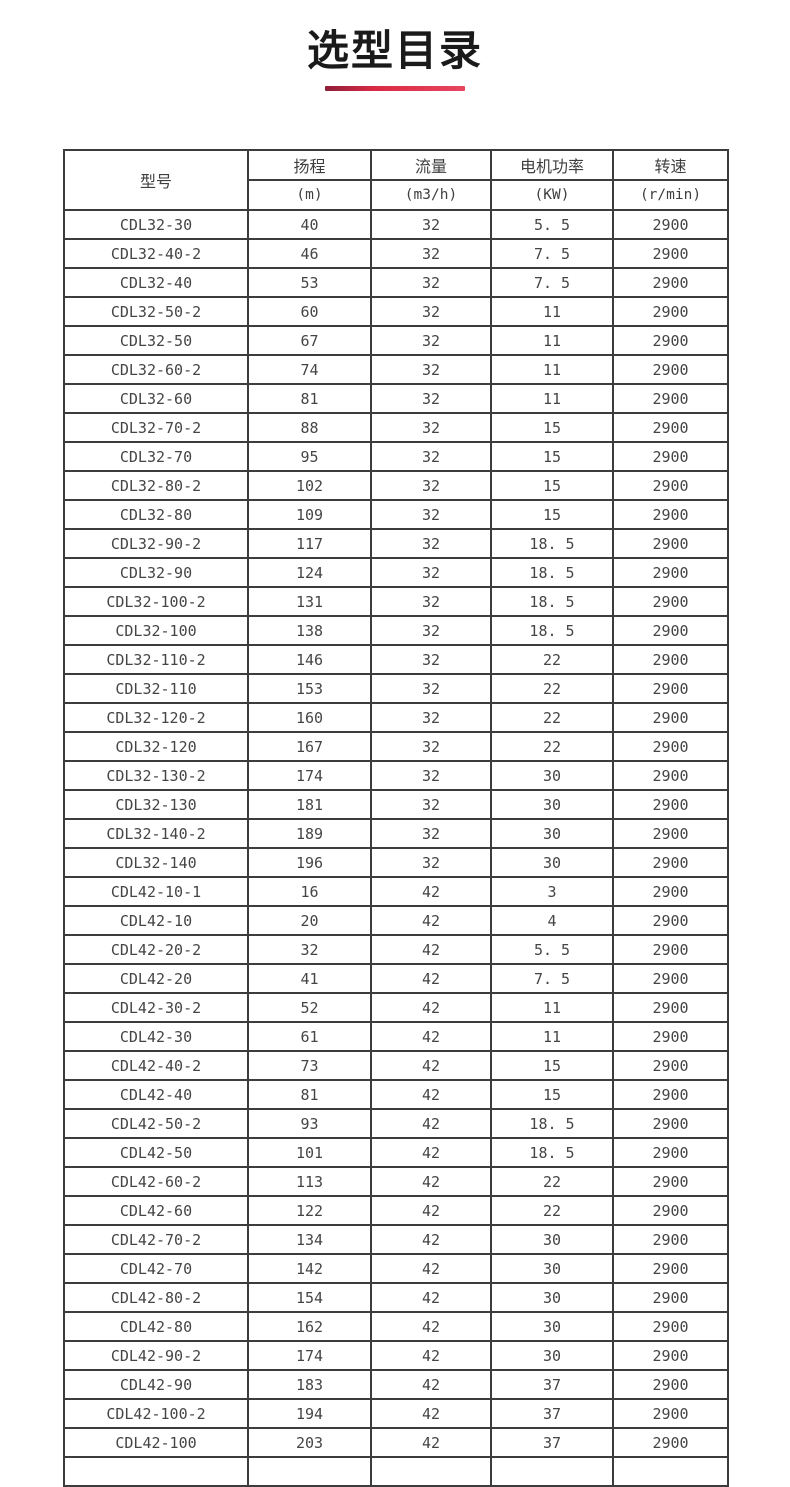 The image size is (790, 1487). Describe the element at coordinates (309, 1327) in the screenshot. I see `head-cell: 162` at that location.